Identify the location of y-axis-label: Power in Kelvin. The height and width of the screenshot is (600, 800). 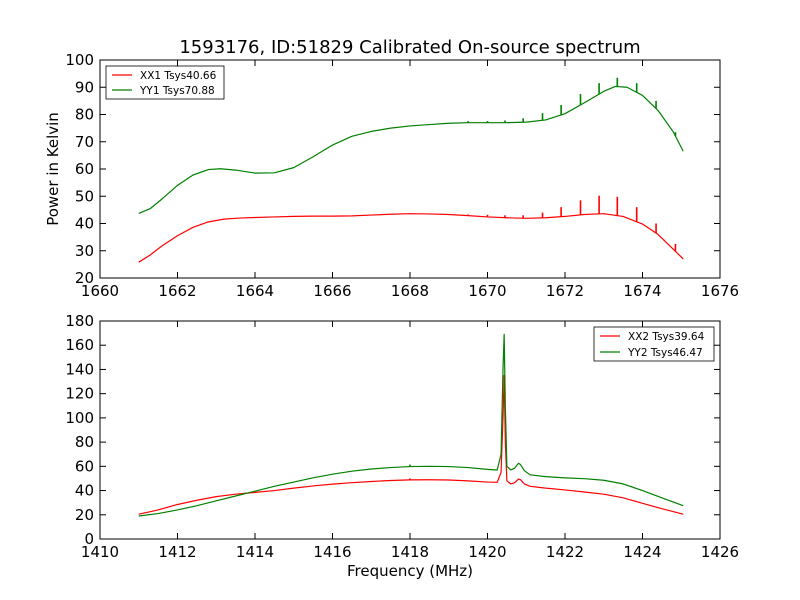
(53, 169).